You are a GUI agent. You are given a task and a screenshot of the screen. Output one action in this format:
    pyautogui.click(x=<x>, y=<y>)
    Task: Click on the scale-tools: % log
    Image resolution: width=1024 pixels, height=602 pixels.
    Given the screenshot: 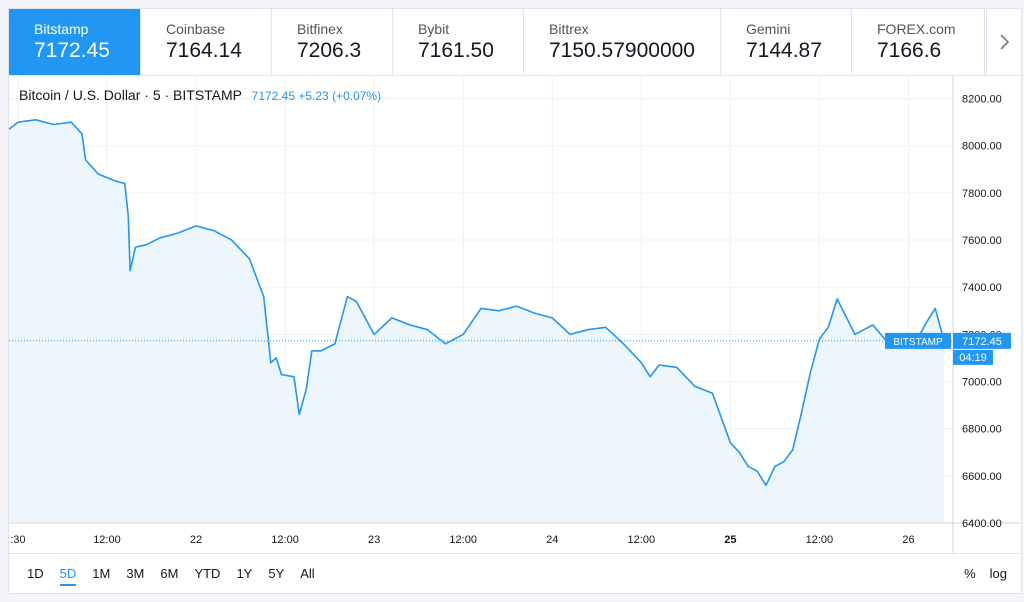 What is the action you would take?
    pyautogui.click(x=985, y=573)
    